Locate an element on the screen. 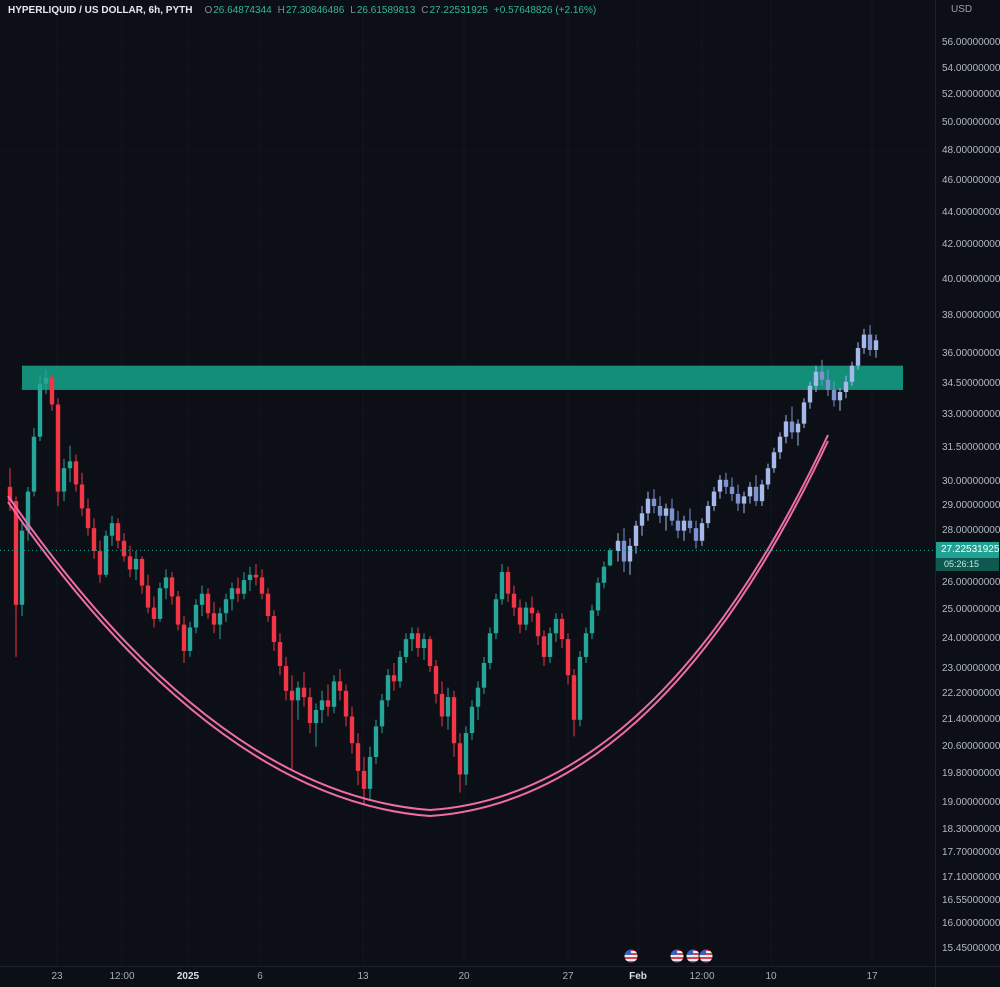  time-tick-label: Feb is located at coordinates (638, 976).